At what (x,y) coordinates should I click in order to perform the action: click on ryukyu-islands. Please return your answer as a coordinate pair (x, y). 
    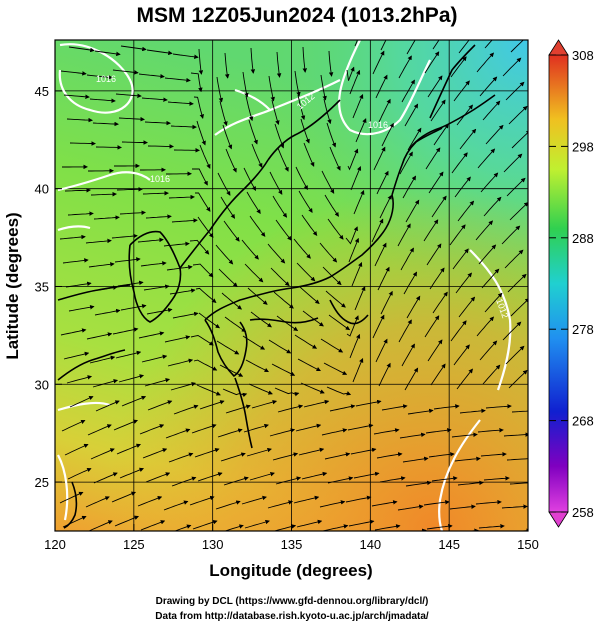
    Looking at the image, I should click on (243, 413).